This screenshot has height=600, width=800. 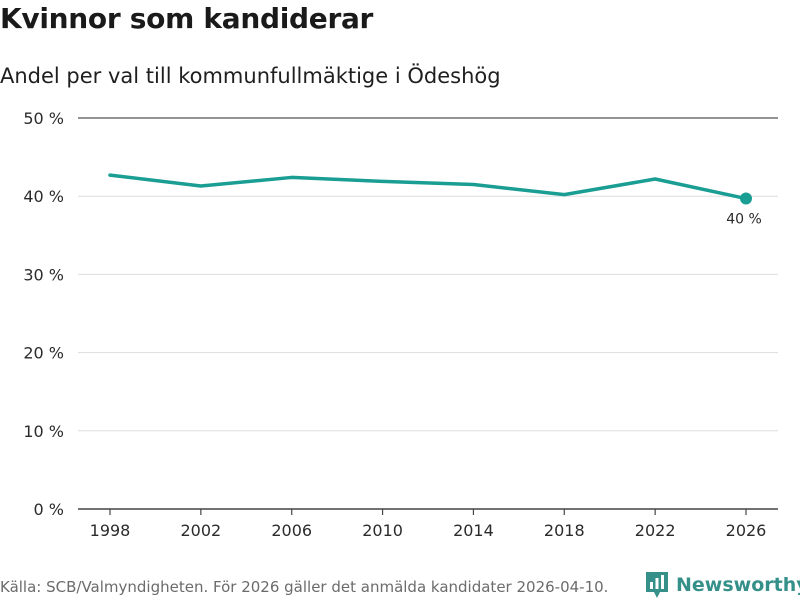 I want to click on x-tick-label: 2014, so click(x=473, y=530).